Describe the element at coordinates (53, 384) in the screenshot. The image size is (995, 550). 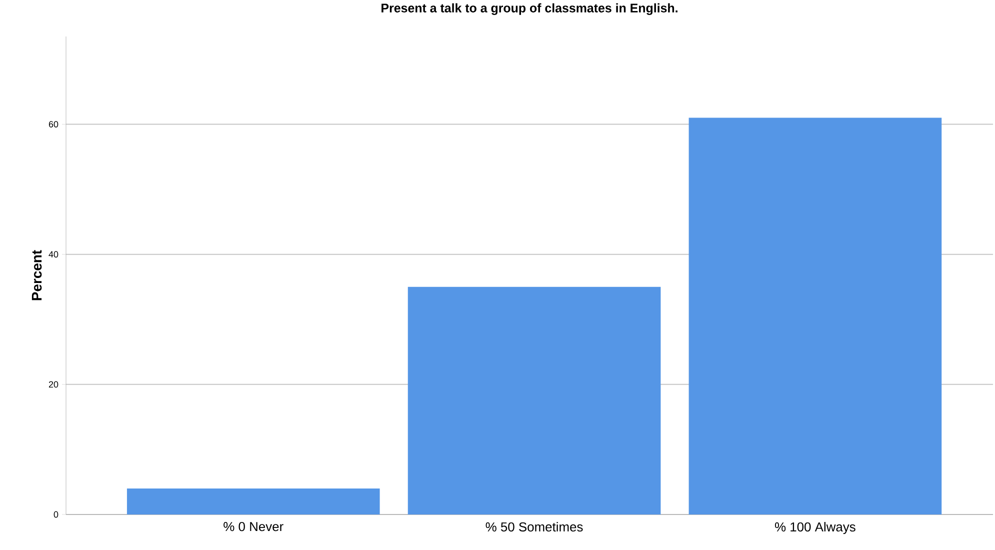
I see `y-tick-label: 20` at that location.